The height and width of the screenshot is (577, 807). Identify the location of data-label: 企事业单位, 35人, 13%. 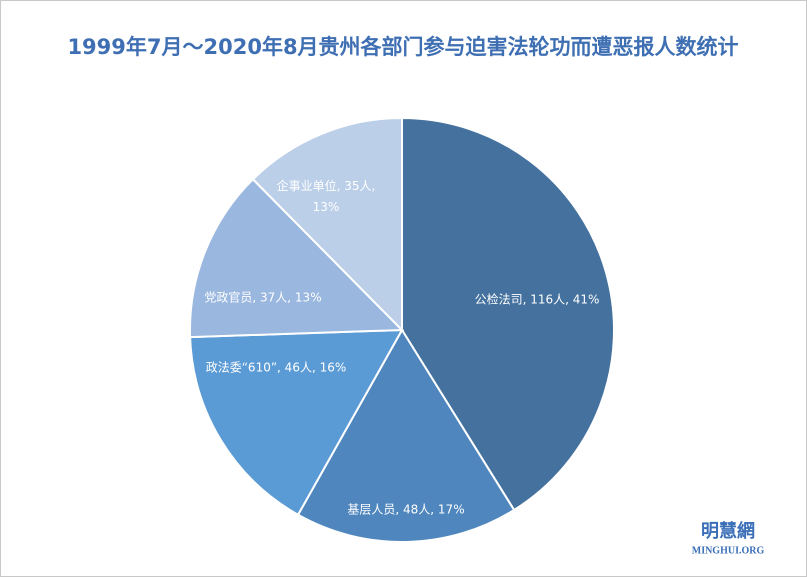
(326, 196).